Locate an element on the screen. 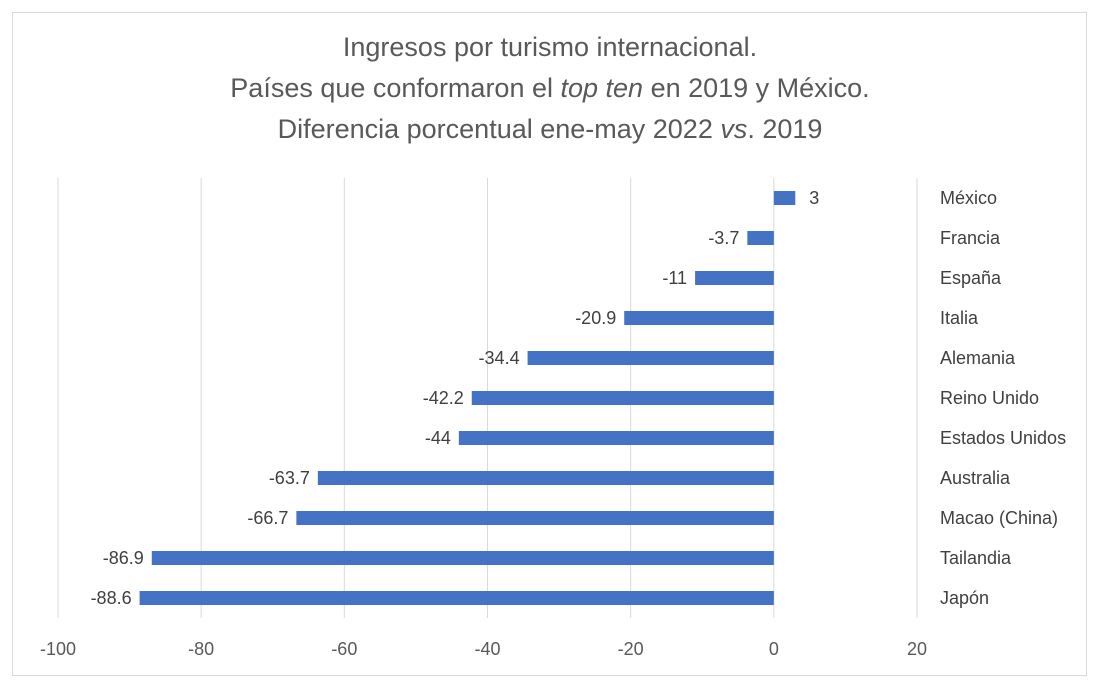 This screenshot has width=1099, height=689. data-label: -88.6 is located at coordinates (111, 598).